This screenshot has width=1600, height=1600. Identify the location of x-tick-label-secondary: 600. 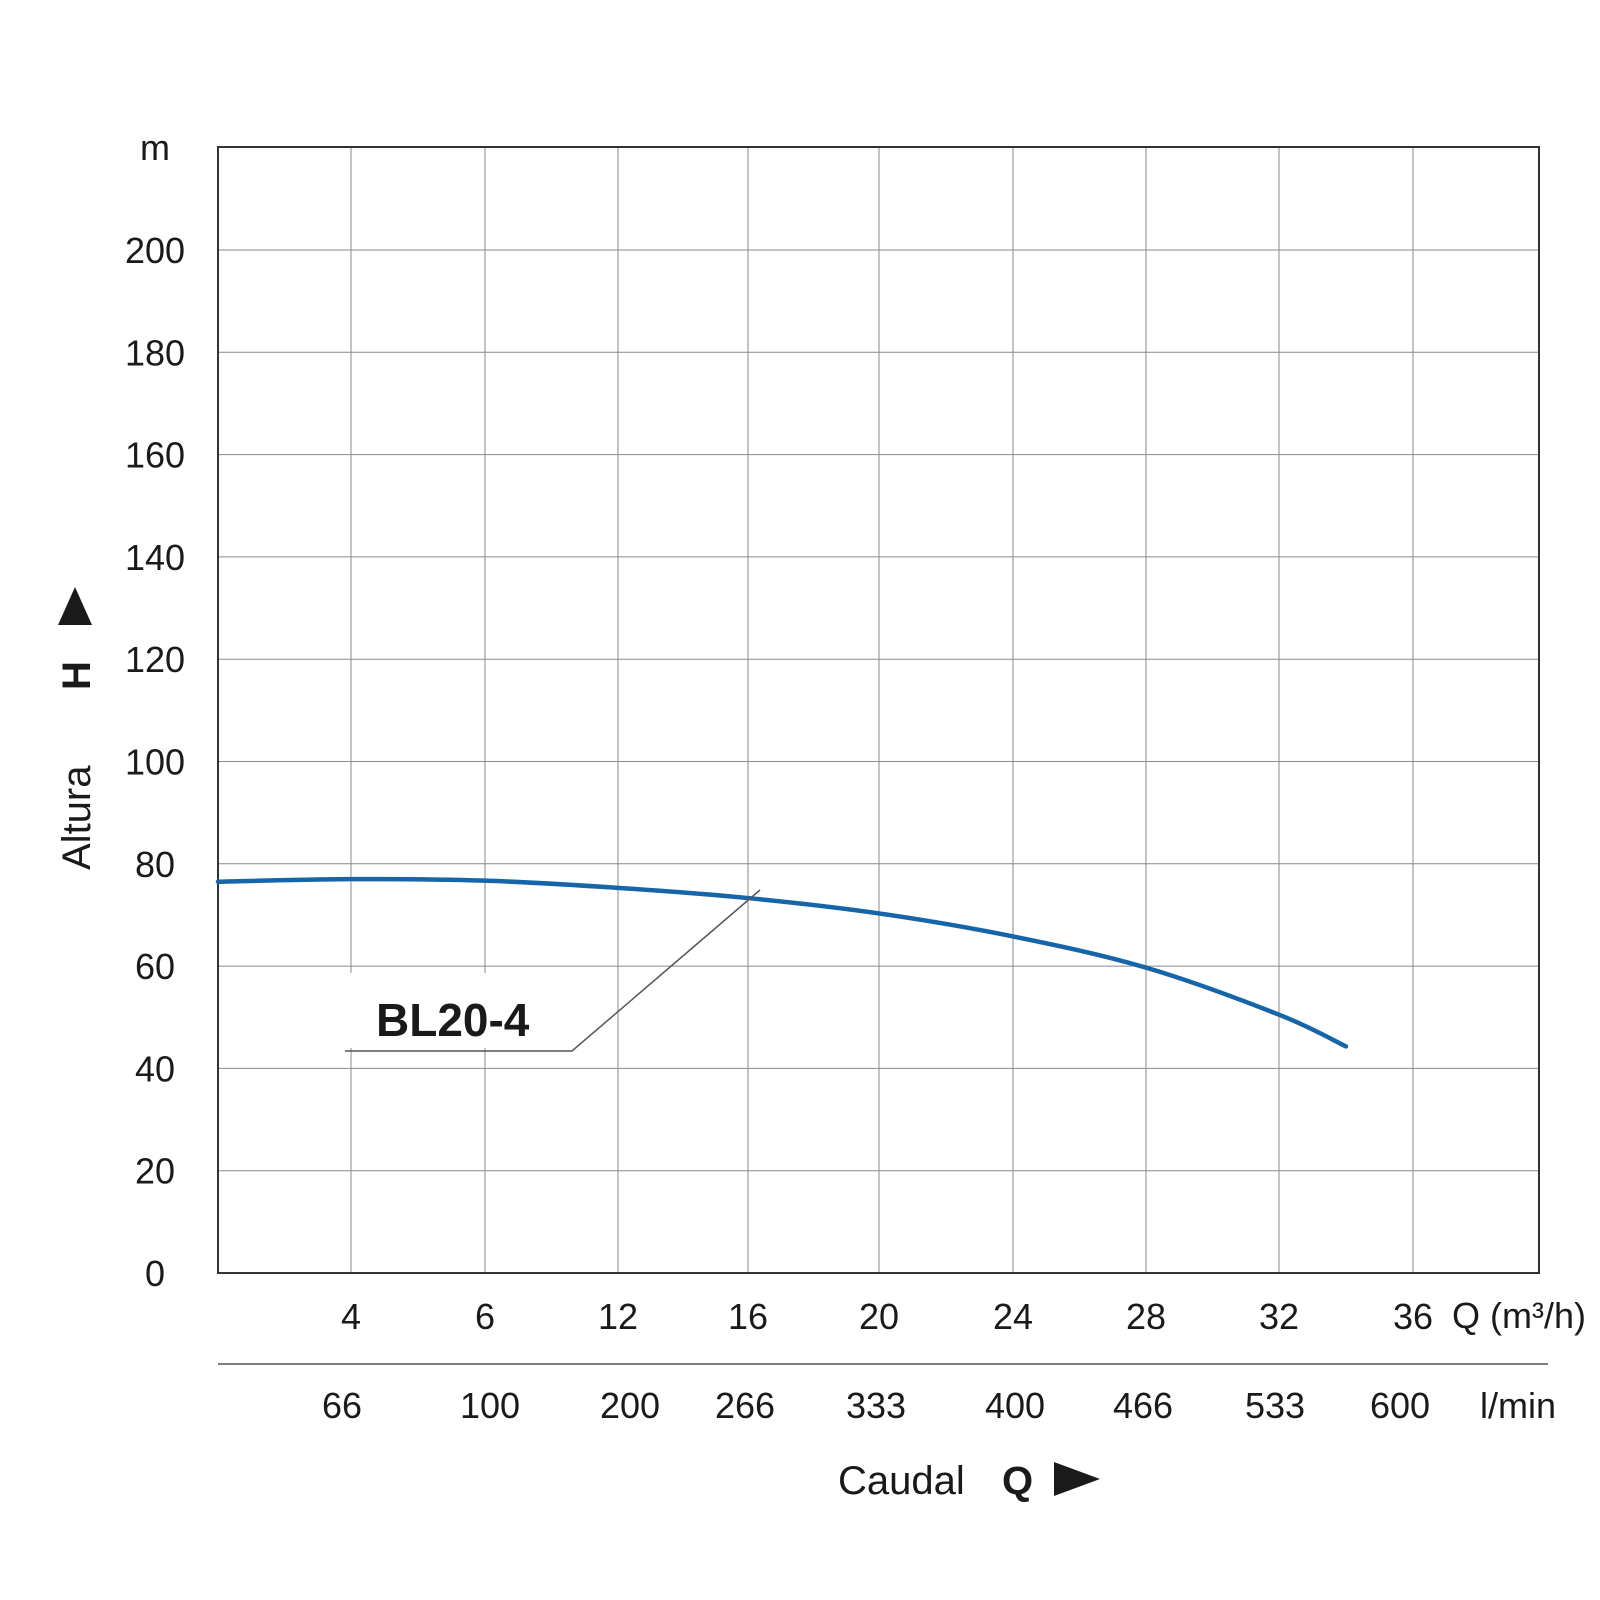
(1400, 1405).